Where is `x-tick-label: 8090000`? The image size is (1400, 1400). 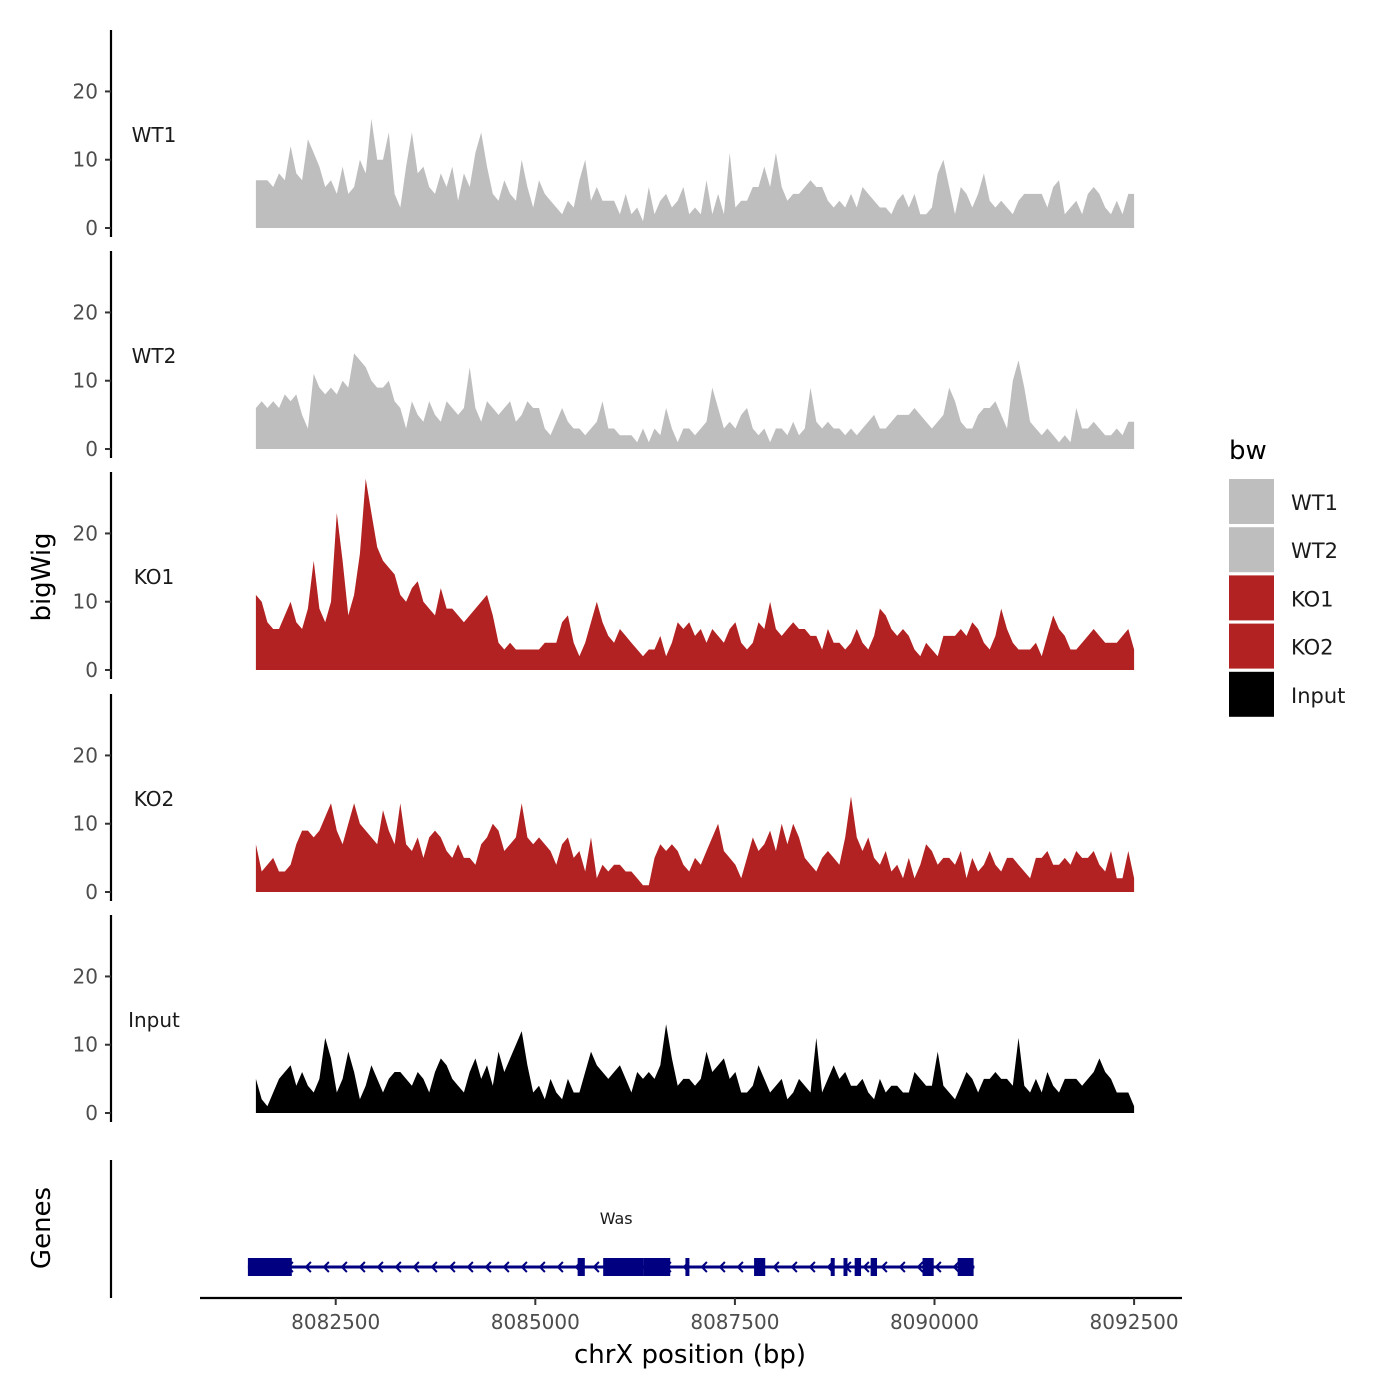
x-tick-label: 8090000 is located at coordinates (934, 1322).